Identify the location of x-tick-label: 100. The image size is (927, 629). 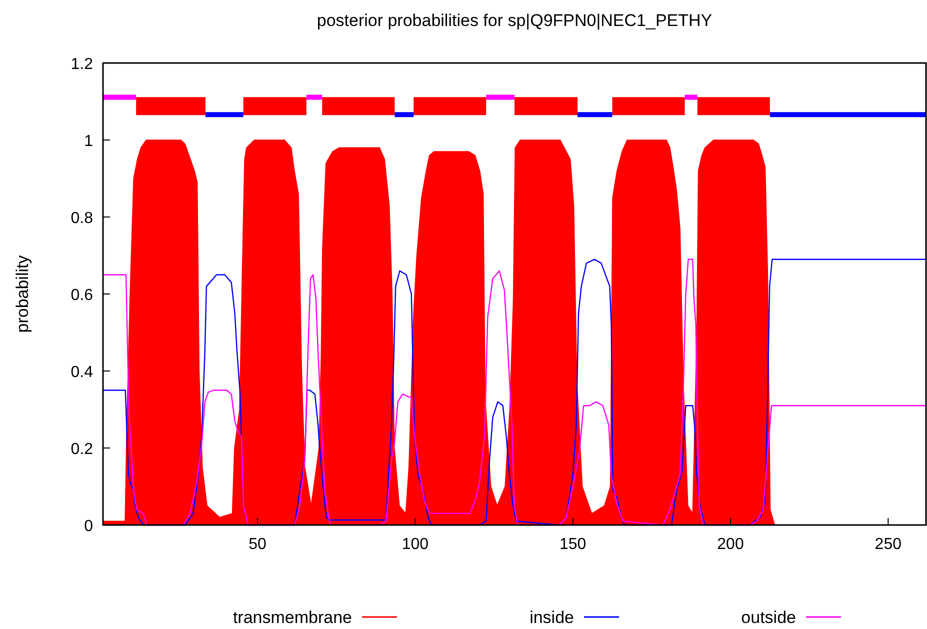
(415, 544).